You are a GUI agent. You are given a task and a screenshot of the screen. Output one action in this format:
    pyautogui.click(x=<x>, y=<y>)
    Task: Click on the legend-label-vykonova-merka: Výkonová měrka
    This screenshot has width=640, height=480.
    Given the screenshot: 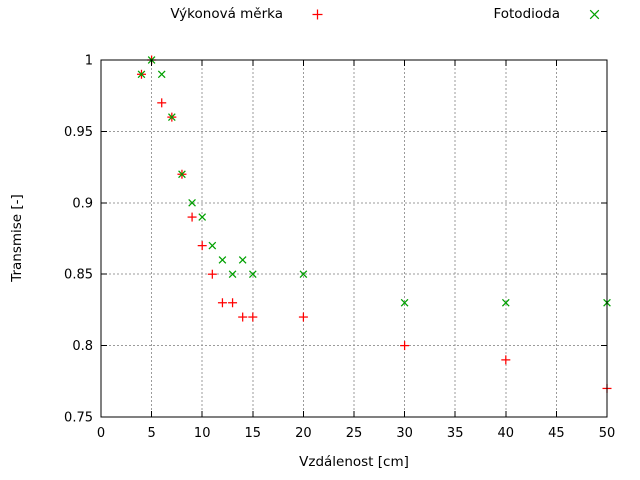 What is the action you would take?
    pyautogui.click(x=226, y=14)
    